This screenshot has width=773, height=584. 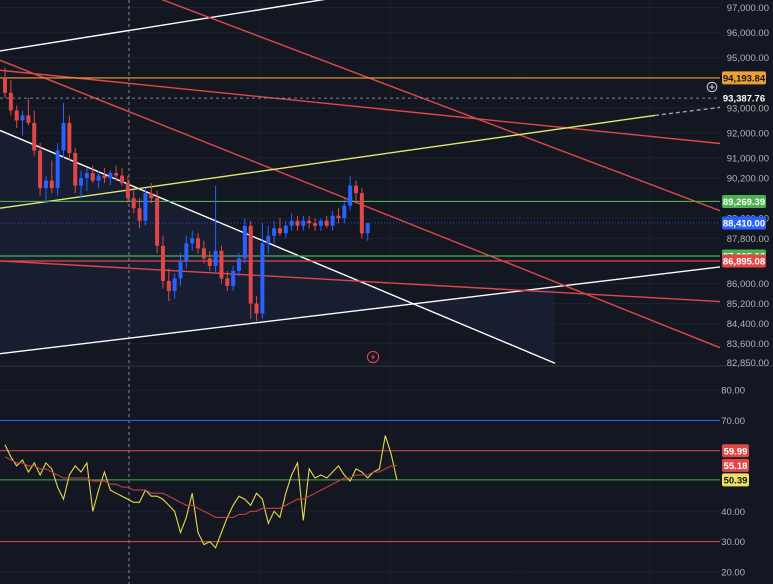 What do you see at coordinates (733, 421) in the screenshot?
I see `oscillator-tick-label: 70.00` at bounding box center [733, 421].